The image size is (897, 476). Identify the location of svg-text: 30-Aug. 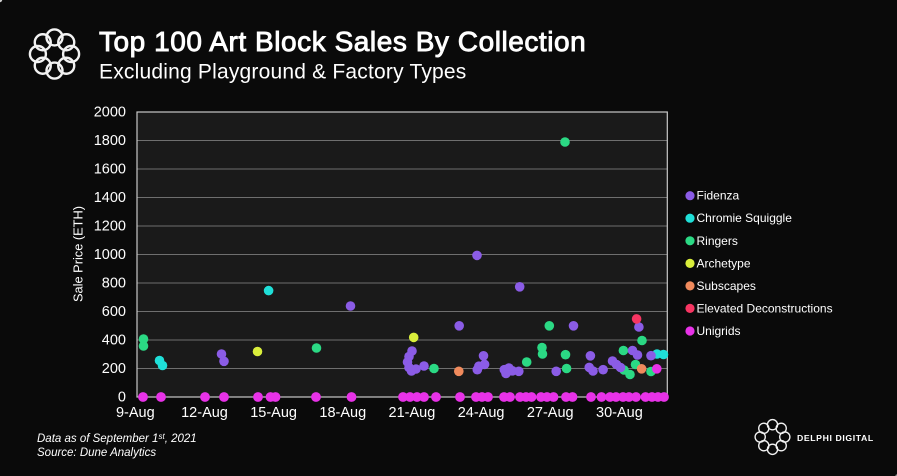
(619, 413).